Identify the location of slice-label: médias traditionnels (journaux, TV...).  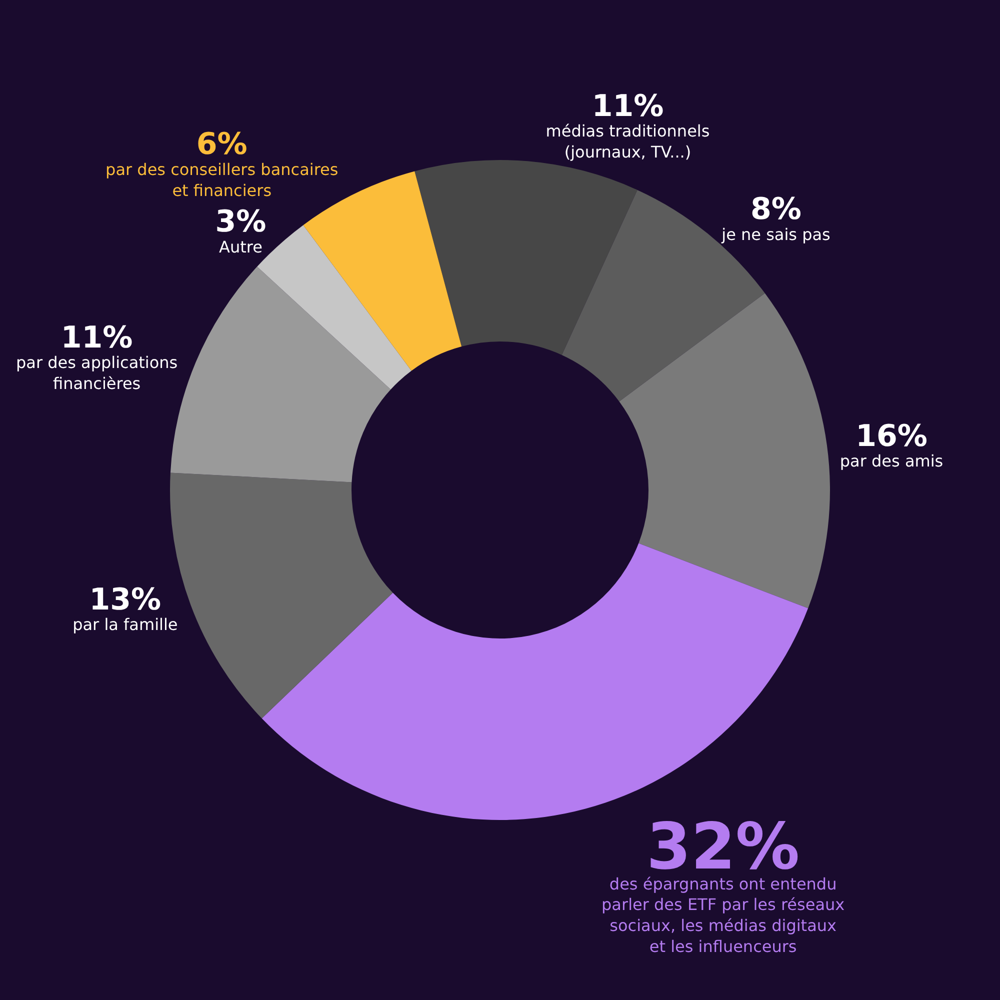
(628, 142).